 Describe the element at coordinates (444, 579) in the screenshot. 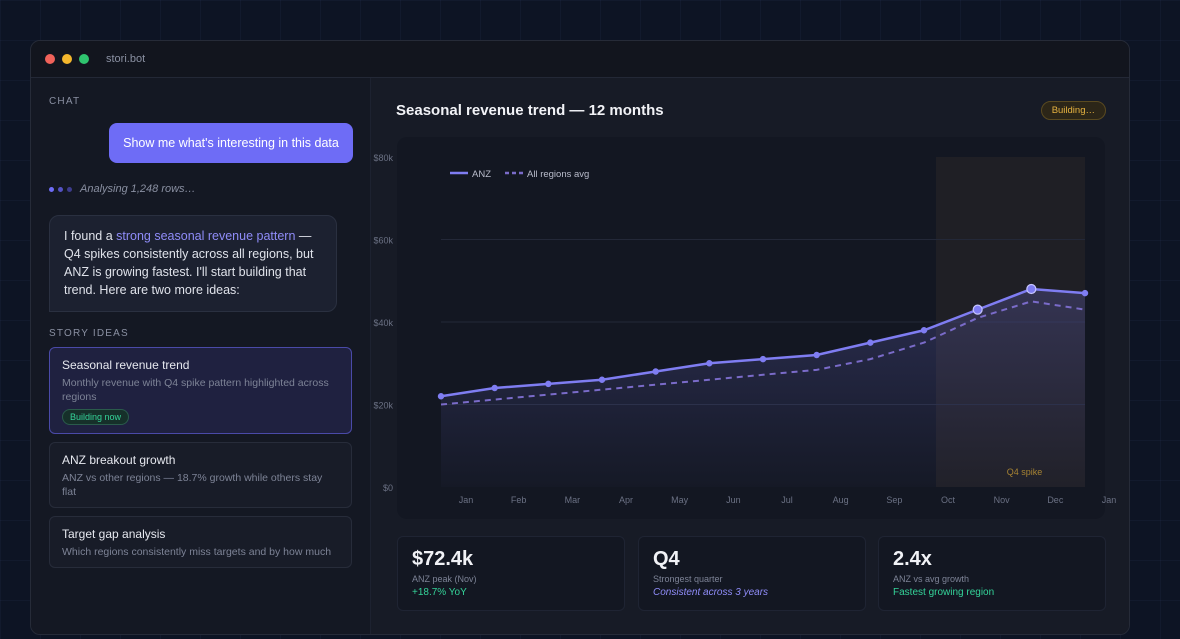

I see `stat-label: ANZ peak (Nov)` at that location.